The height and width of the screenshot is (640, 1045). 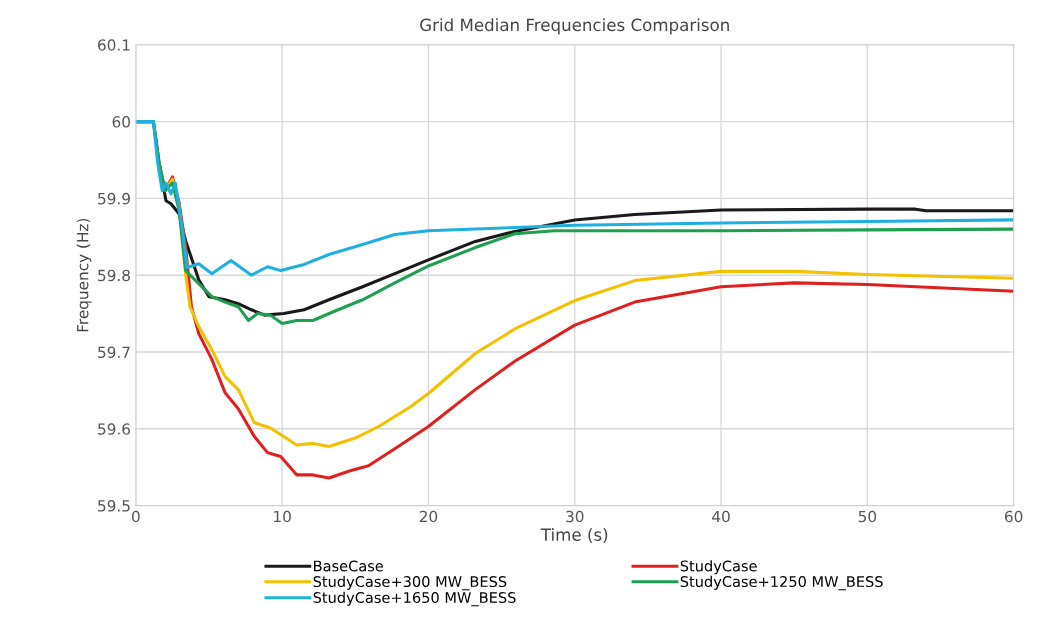 I want to click on x-tick-label: 60, so click(x=1014, y=516).